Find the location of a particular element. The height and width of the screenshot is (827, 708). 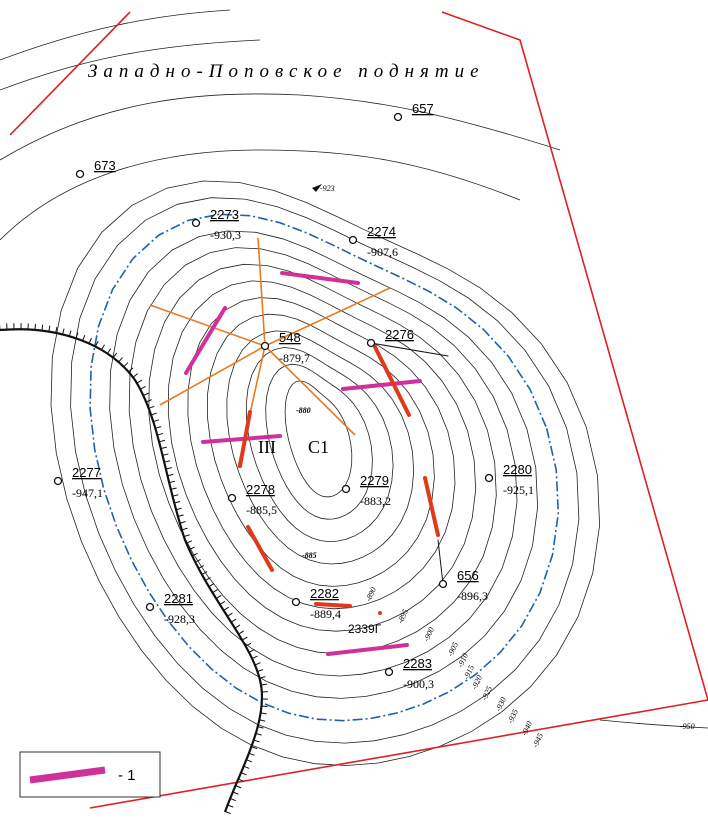

well-elevation: -879,7 is located at coordinates (294, 358).